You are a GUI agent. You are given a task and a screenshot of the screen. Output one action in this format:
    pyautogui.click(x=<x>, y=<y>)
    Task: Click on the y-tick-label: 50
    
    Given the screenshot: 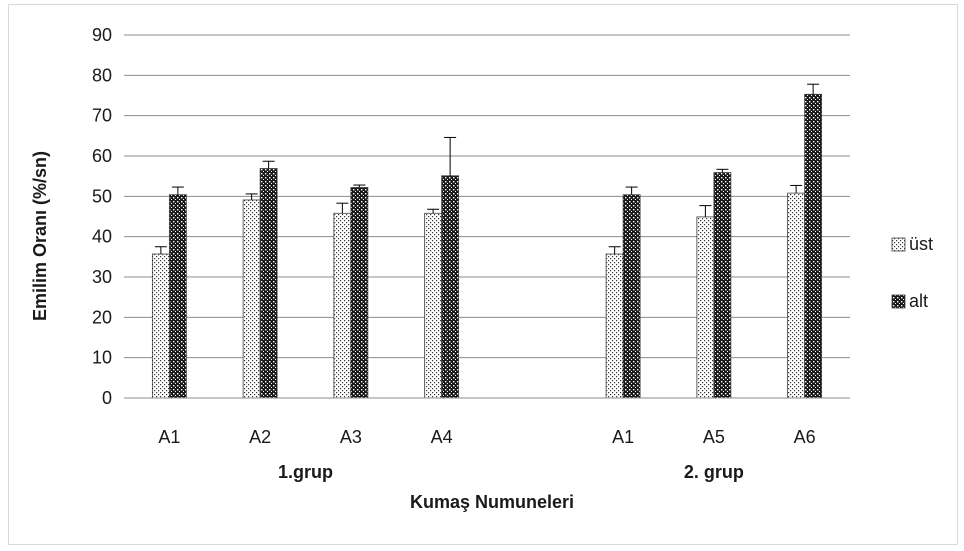 What is the action you would take?
    pyautogui.click(x=102, y=196)
    